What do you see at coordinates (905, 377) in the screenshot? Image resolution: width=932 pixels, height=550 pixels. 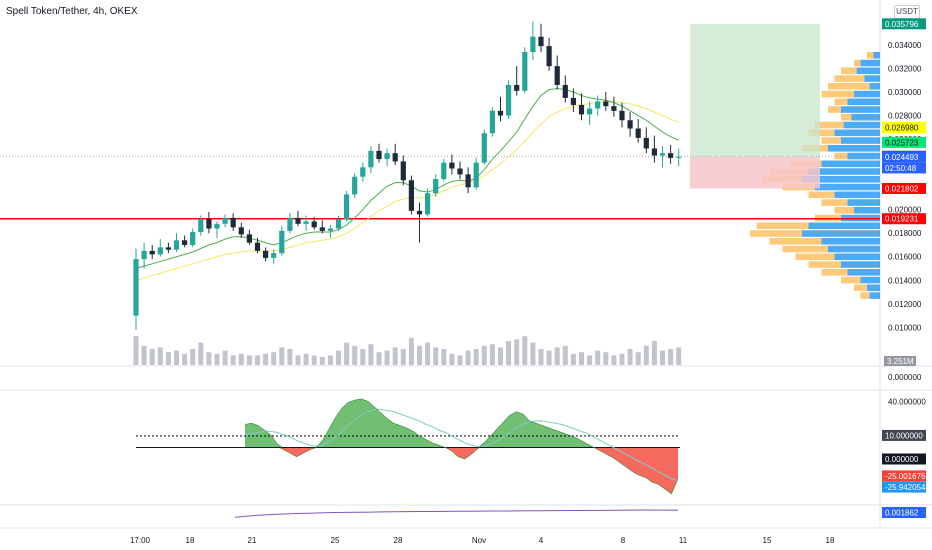 I see `volume-axis-label: 0.000000` at bounding box center [905, 377].